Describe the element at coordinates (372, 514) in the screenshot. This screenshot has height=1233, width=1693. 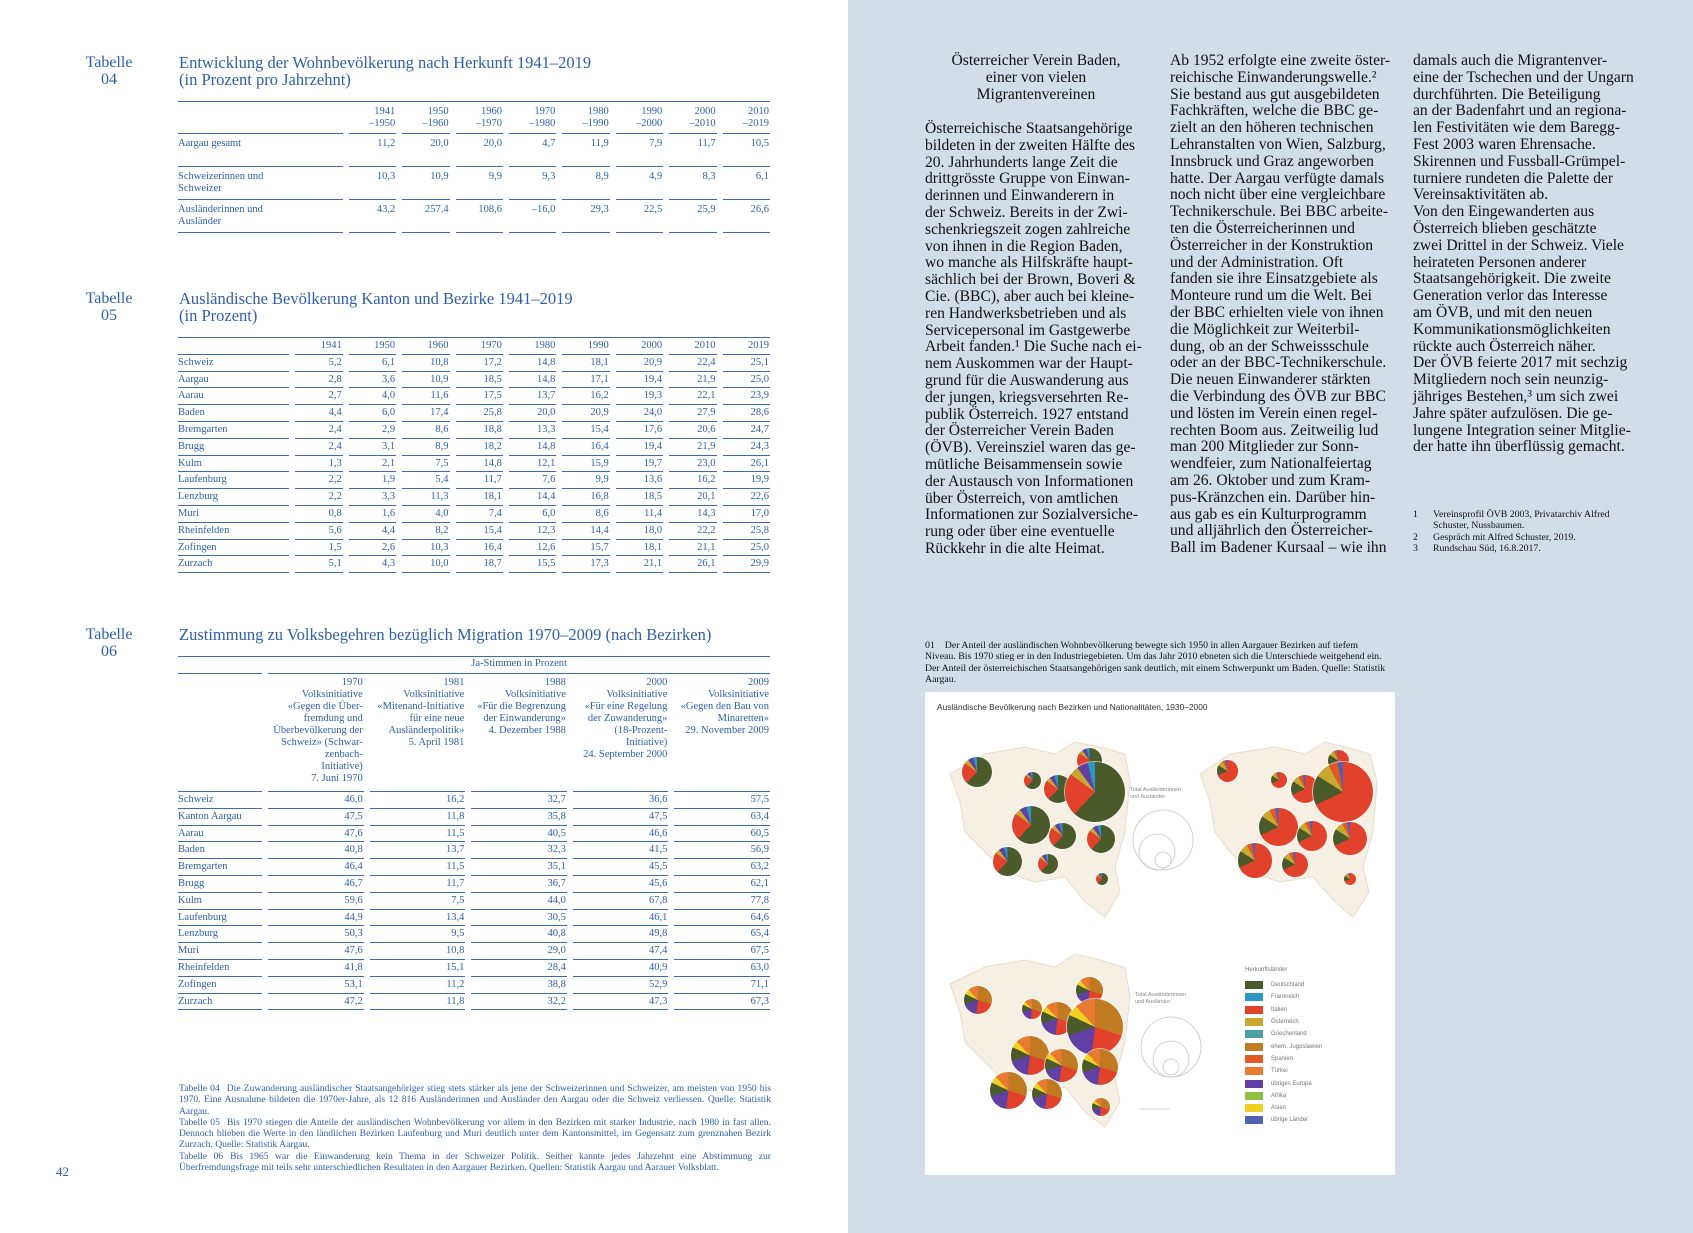
I see `table-cell: 1,6` at that location.